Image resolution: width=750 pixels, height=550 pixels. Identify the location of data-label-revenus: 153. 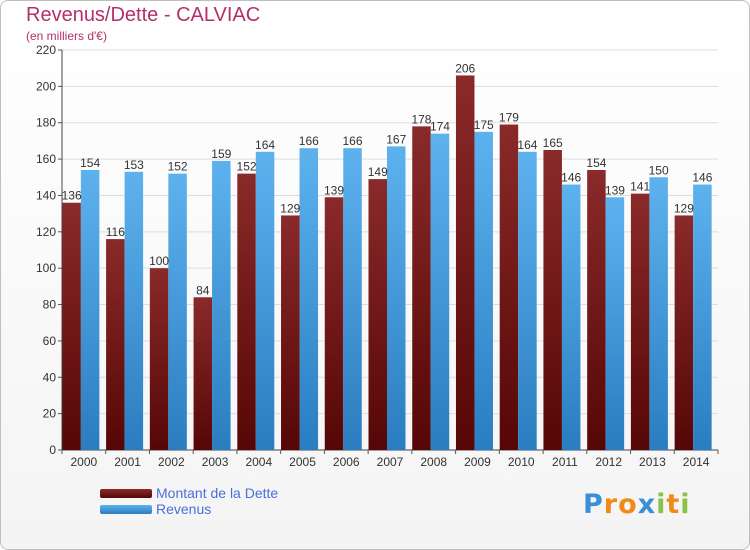
(134, 165).